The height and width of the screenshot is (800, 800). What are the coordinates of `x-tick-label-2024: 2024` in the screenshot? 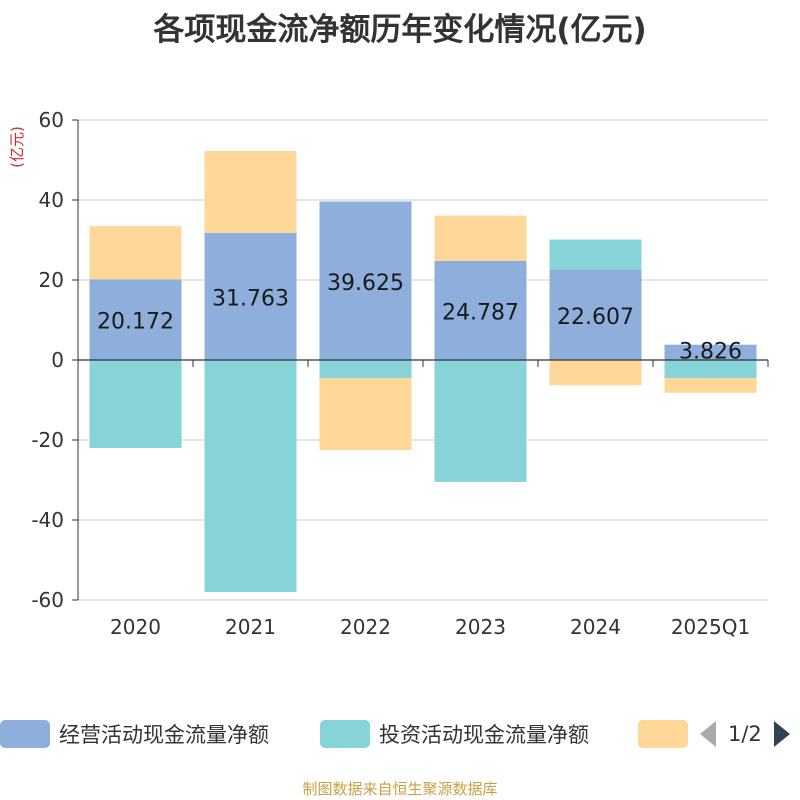 It's located at (595, 627).